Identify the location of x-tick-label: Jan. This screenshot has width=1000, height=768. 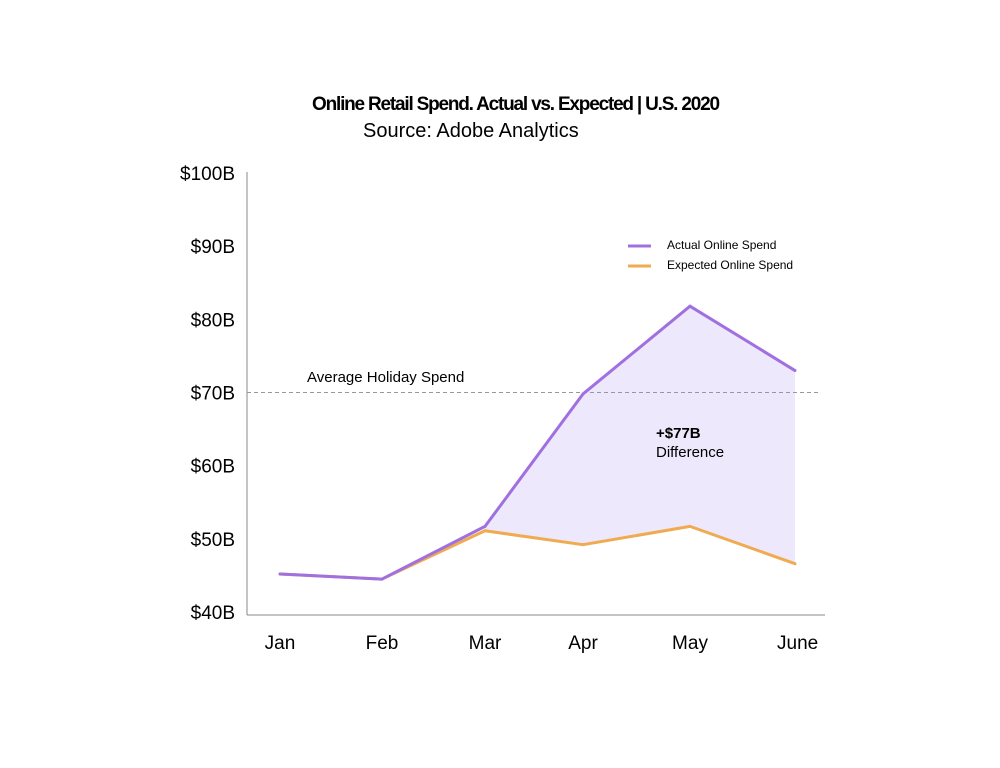
(280, 643).